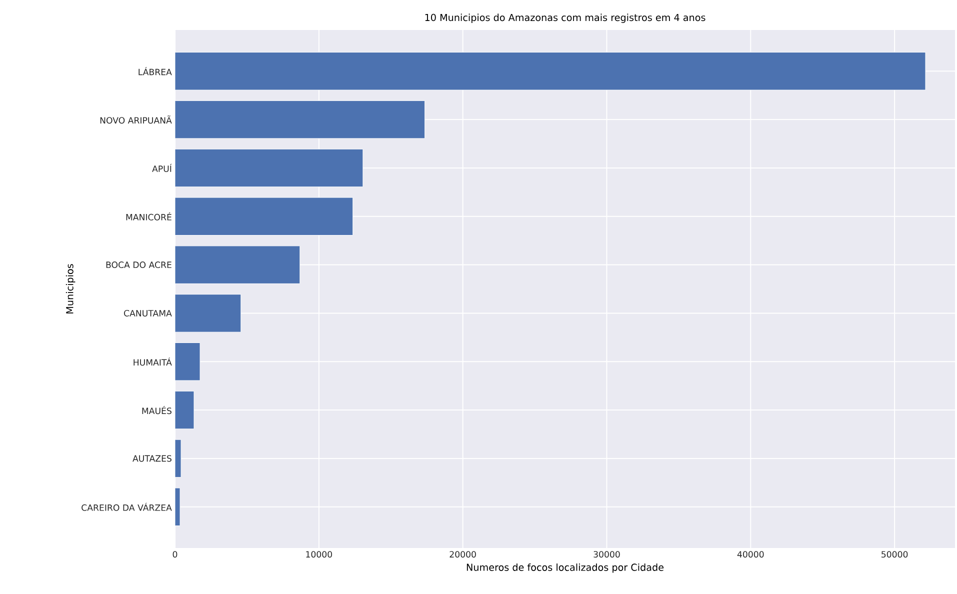 The width and height of the screenshot is (957, 594). Describe the element at coordinates (319, 554) in the screenshot. I see `x-tick-label: 10000` at that location.